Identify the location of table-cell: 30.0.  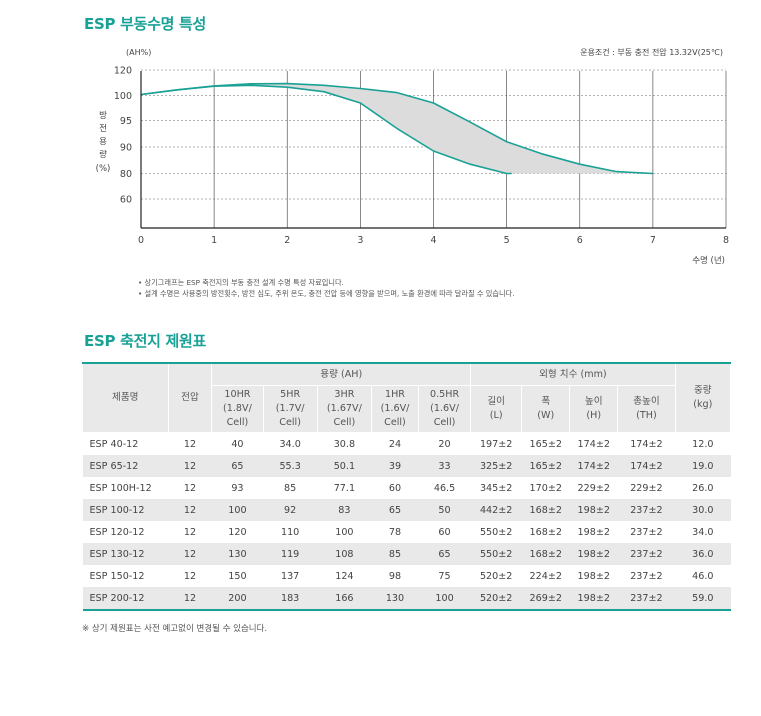
(703, 510).